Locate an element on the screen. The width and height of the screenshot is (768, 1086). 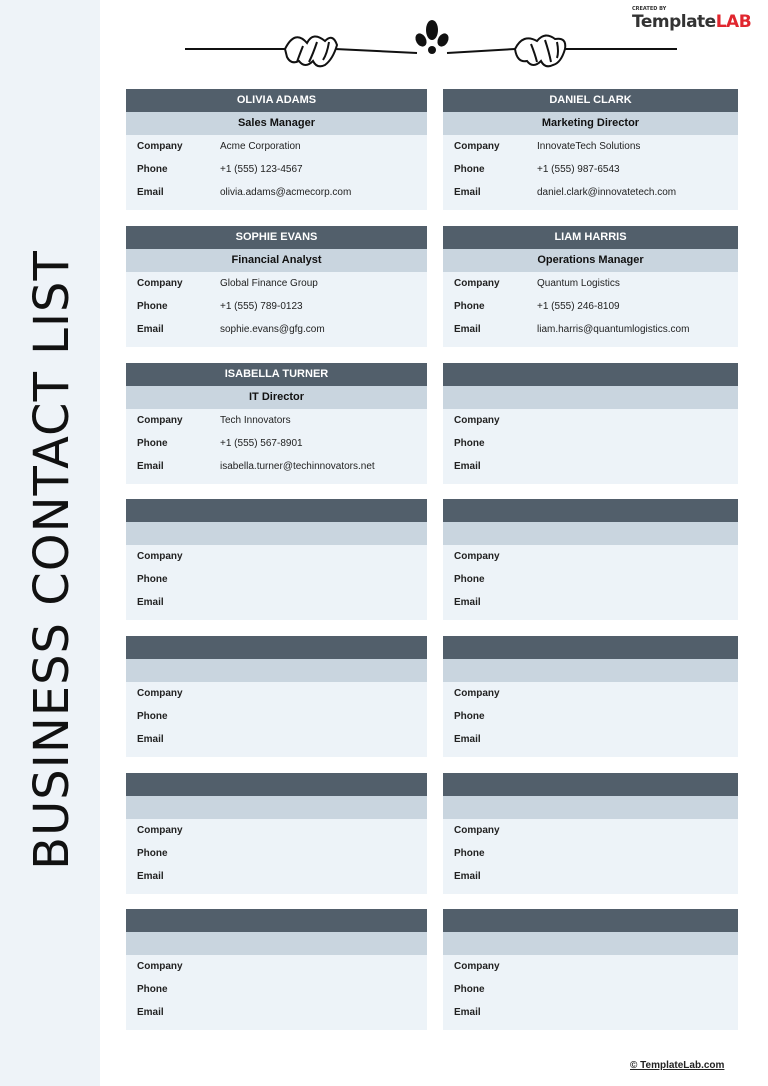
email-row: Email sophie.evans@gfg.com is located at coordinates (276, 329).